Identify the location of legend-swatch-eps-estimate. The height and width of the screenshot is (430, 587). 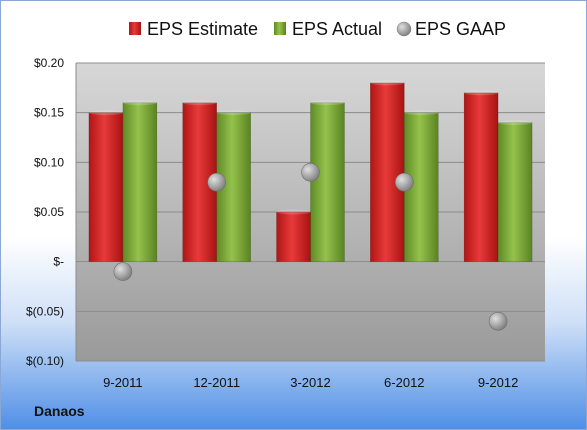
(135, 28).